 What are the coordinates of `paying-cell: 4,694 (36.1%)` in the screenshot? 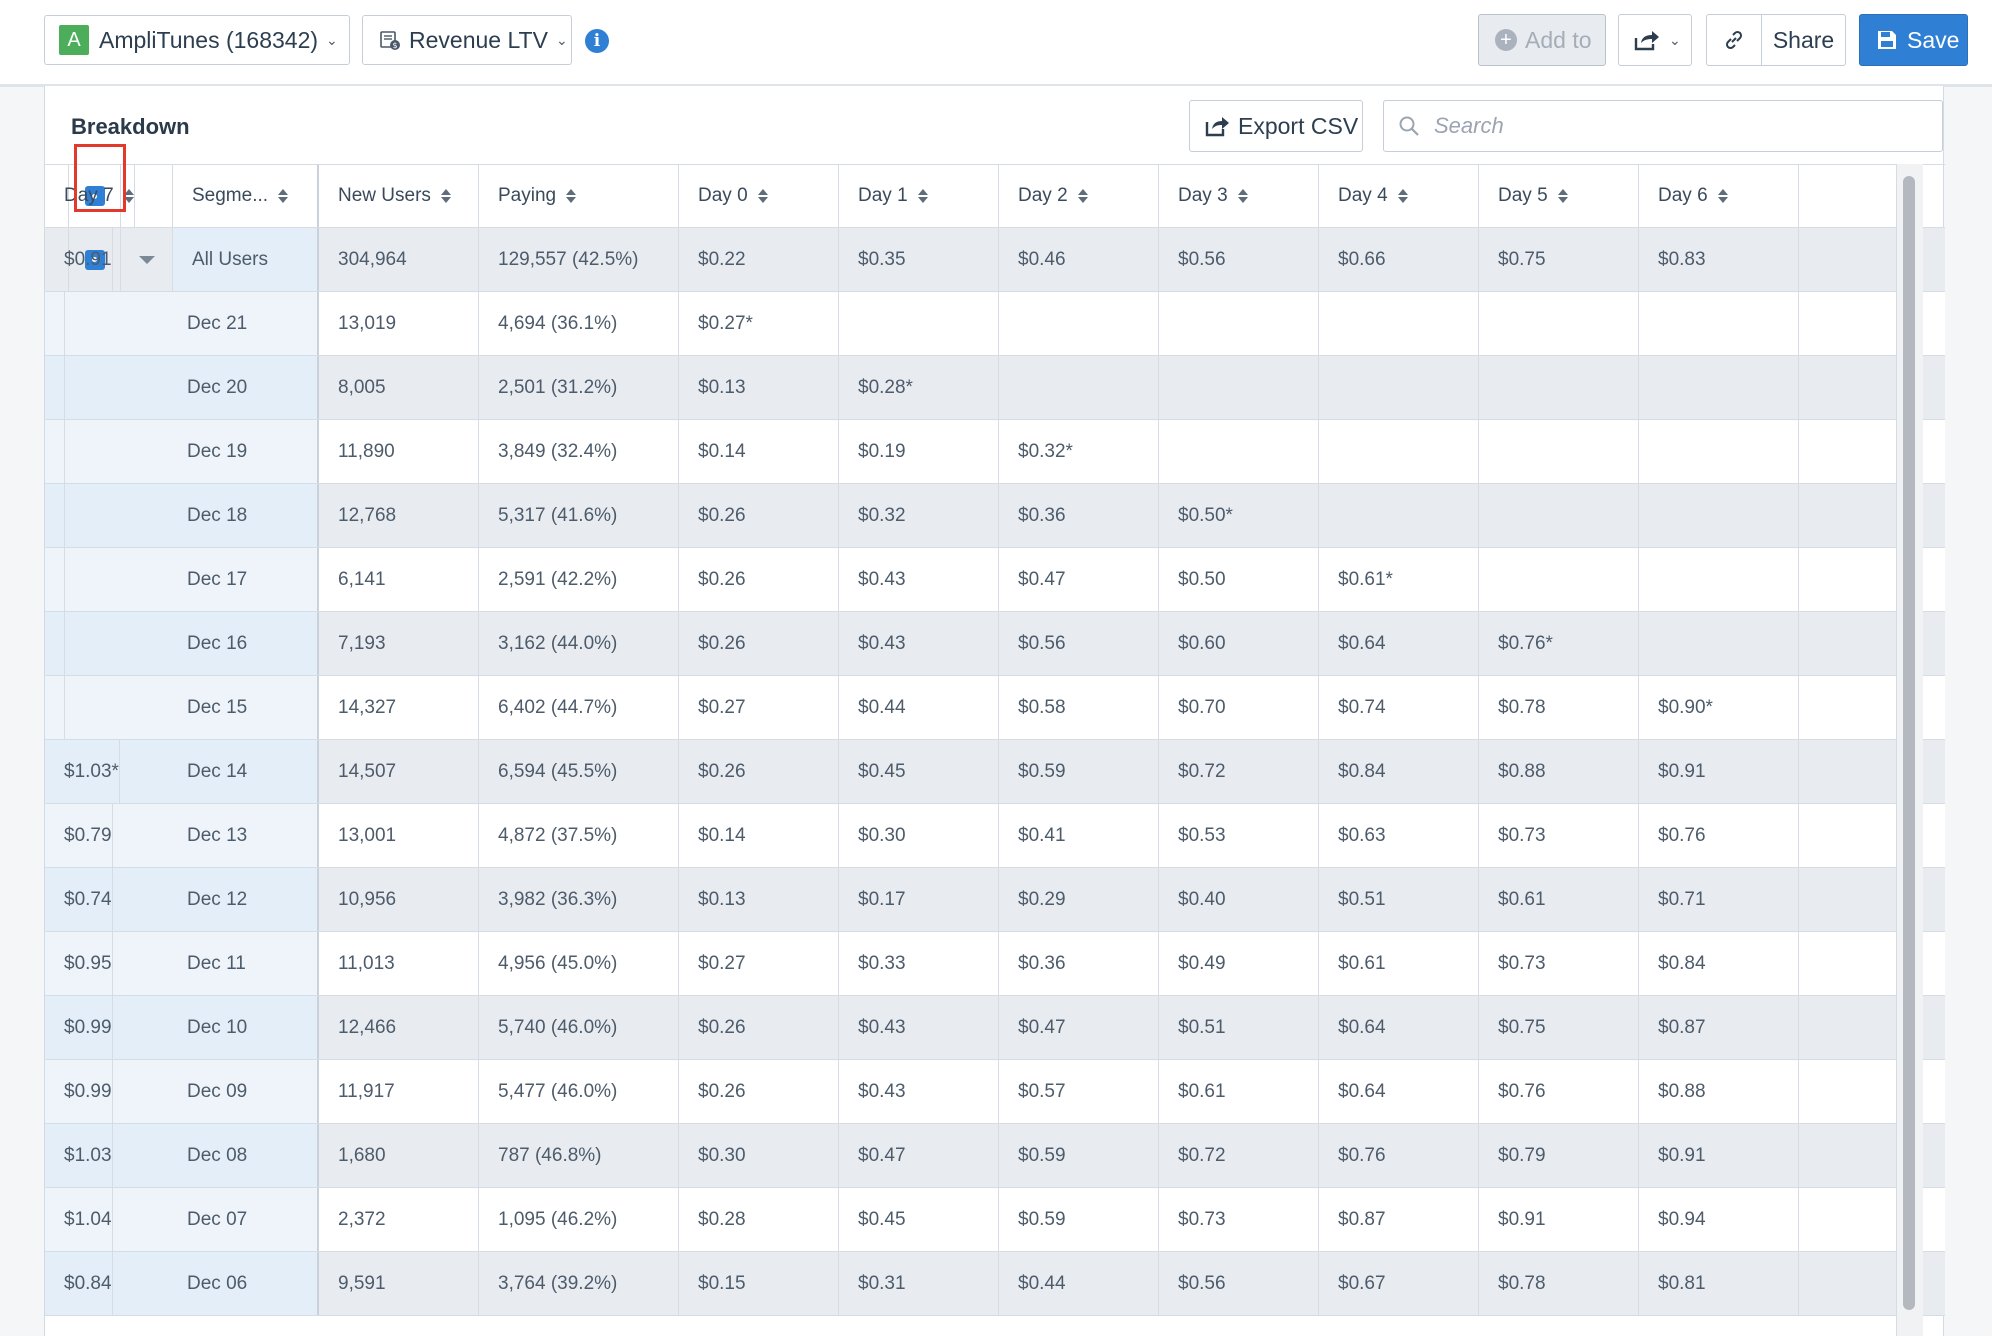 It's located at (579, 323).